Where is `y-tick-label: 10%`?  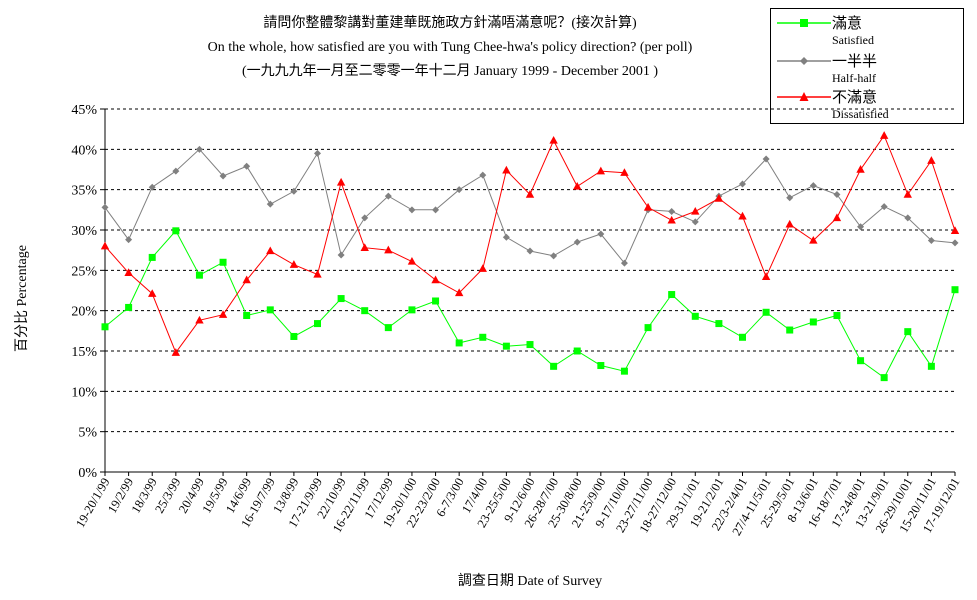 y-tick-label: 10% is located at coordinates (84, 392).